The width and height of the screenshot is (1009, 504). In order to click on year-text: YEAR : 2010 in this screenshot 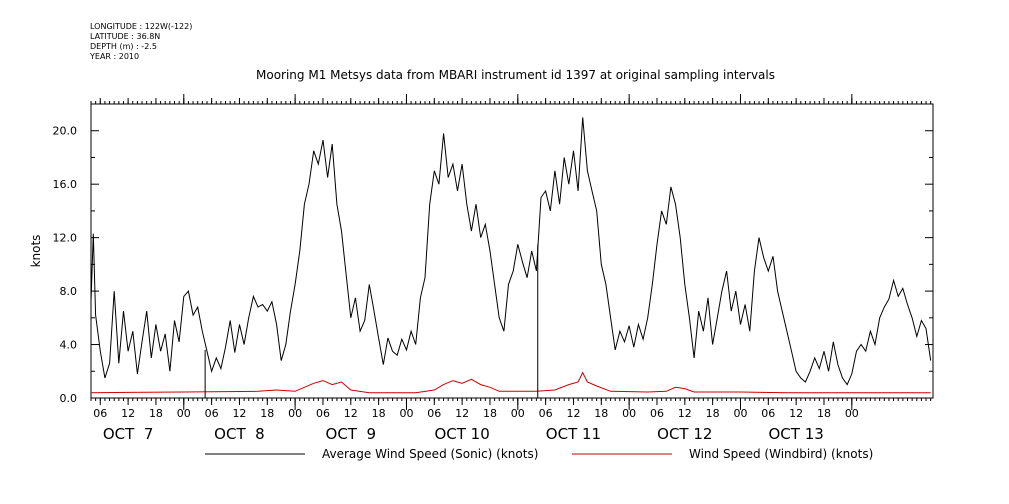, I will do `click(115, 56)`.